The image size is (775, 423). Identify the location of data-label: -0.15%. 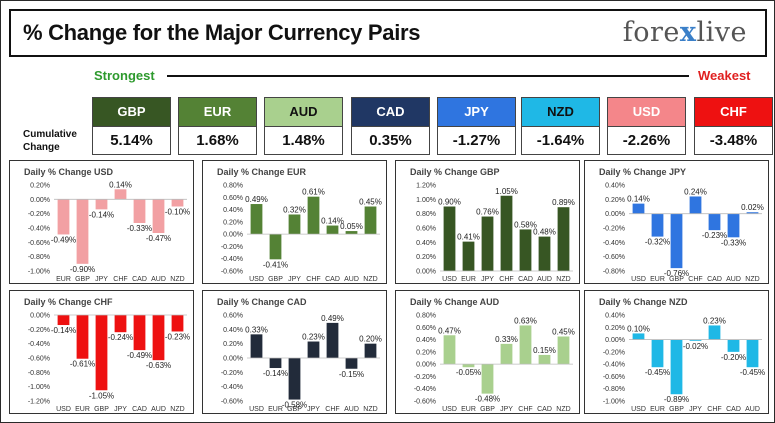
(351, 374).